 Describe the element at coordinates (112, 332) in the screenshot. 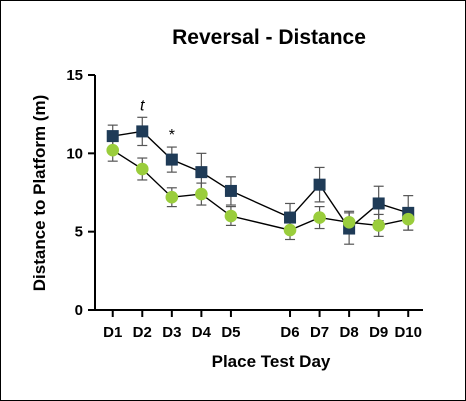

I see `x-tick-label: D1` at that location.